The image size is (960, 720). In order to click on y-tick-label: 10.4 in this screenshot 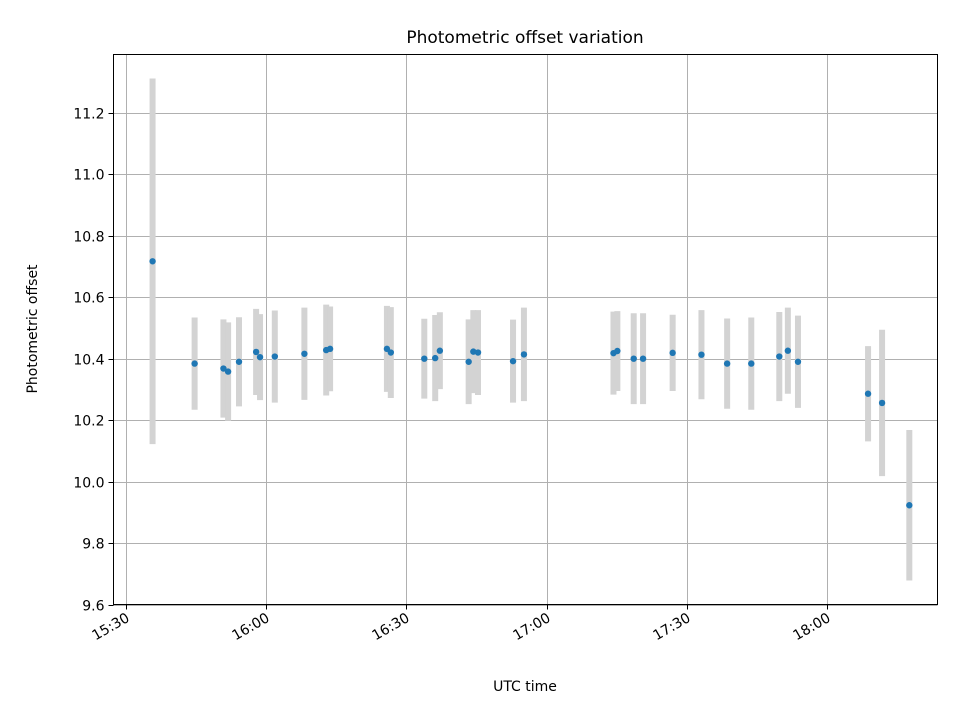, I will do `click(88, 361)`.